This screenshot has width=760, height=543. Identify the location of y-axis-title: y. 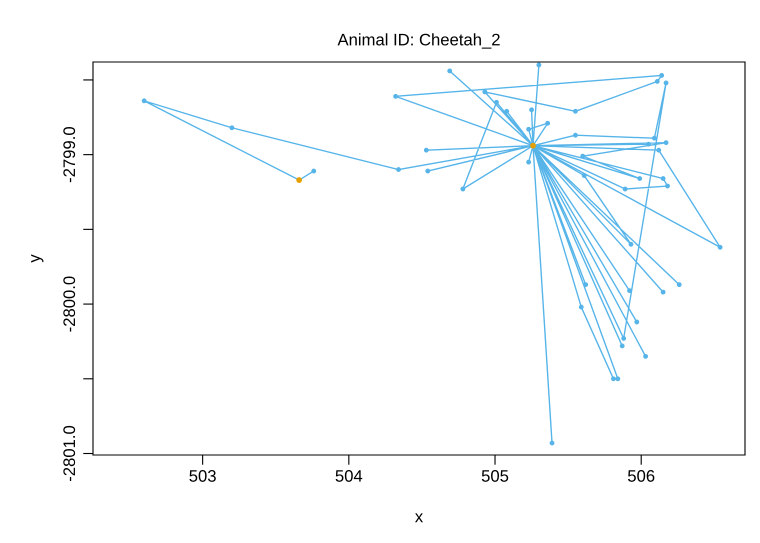
(37, 258).